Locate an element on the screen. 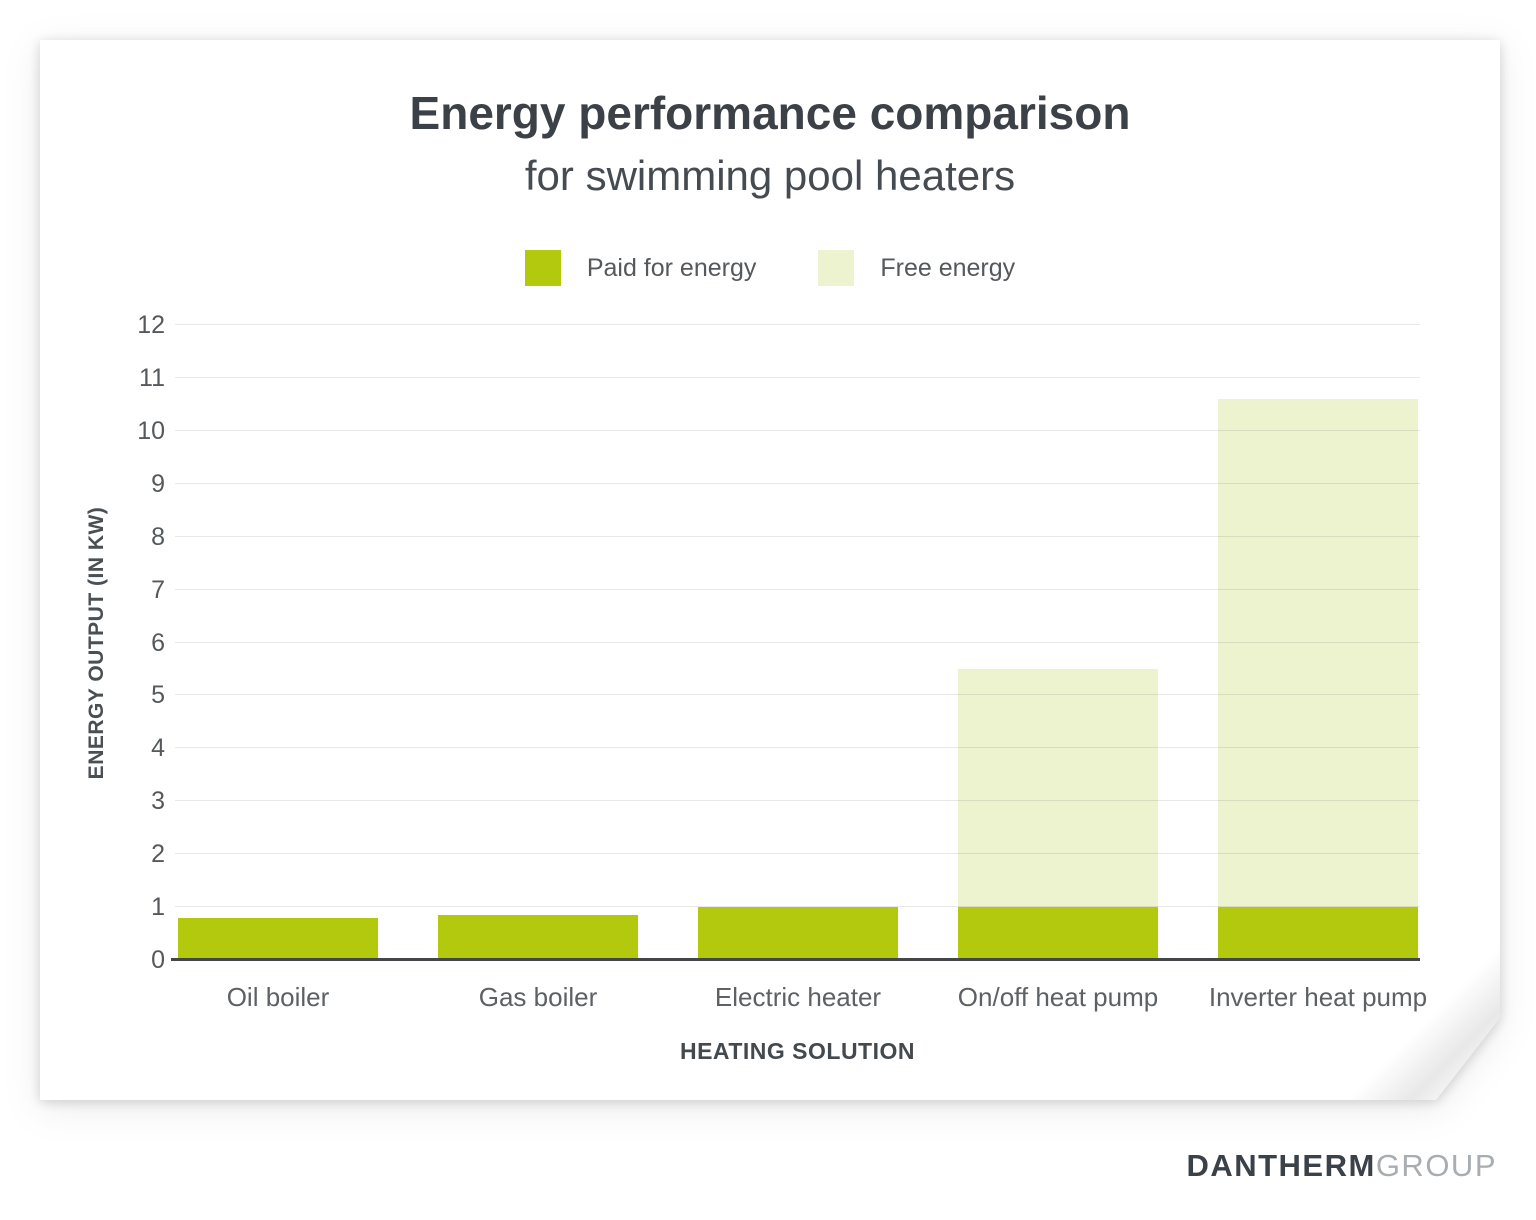  gridline-y12 is located at coordinates (797, 324).